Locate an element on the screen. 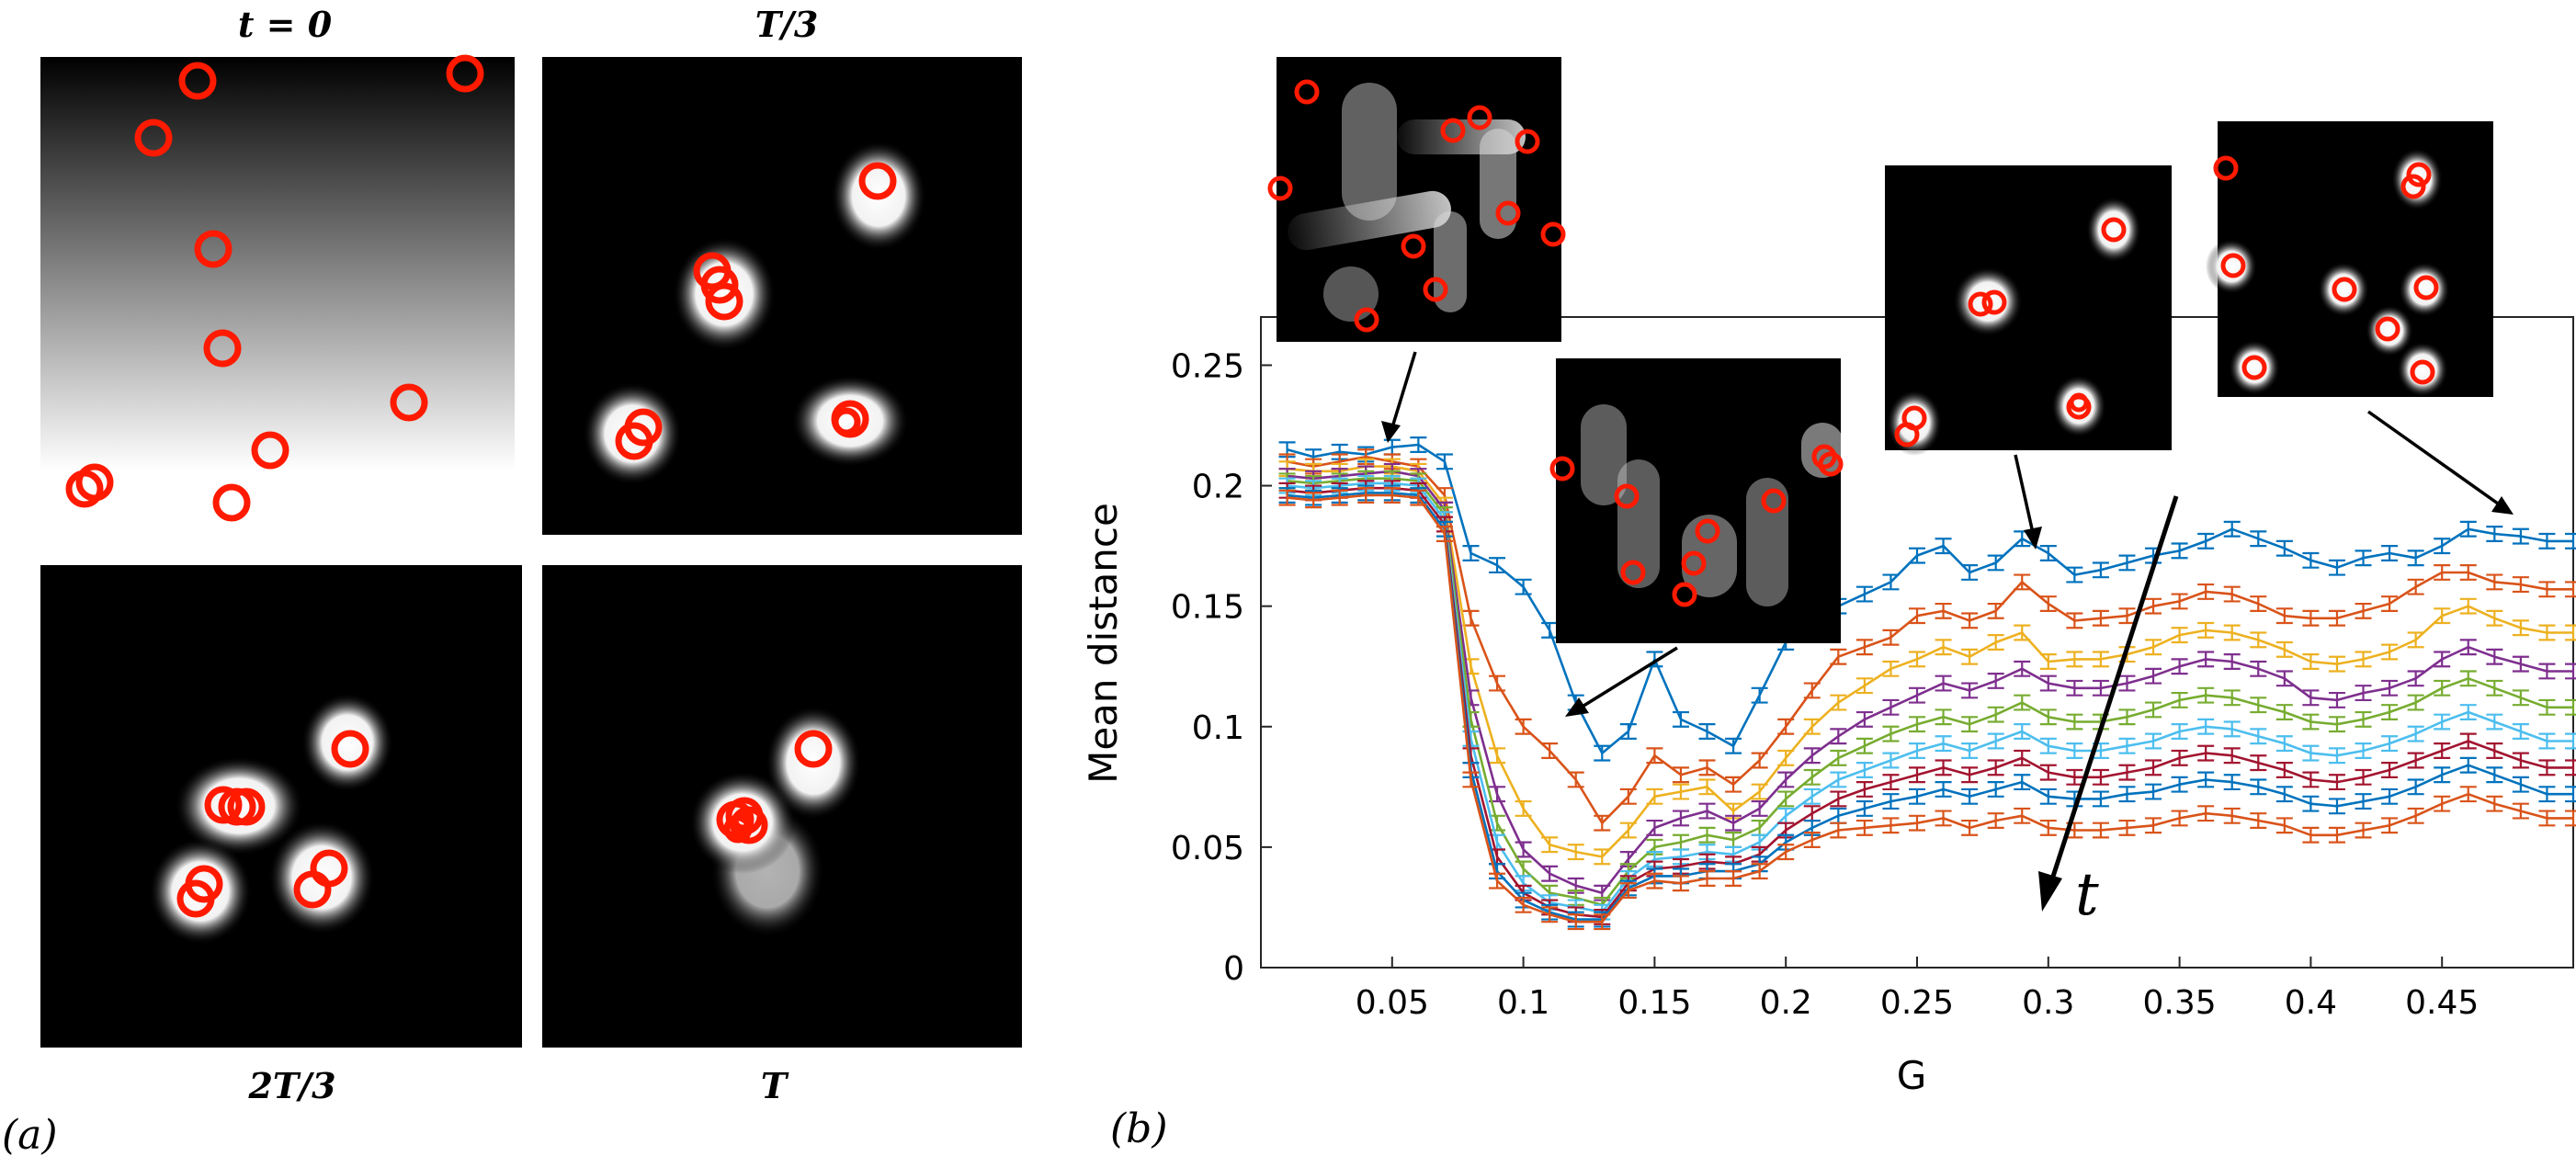 The height and width of the screenshot is (1167, 2576). inset-g-high is located at coordinates (2350, 259).